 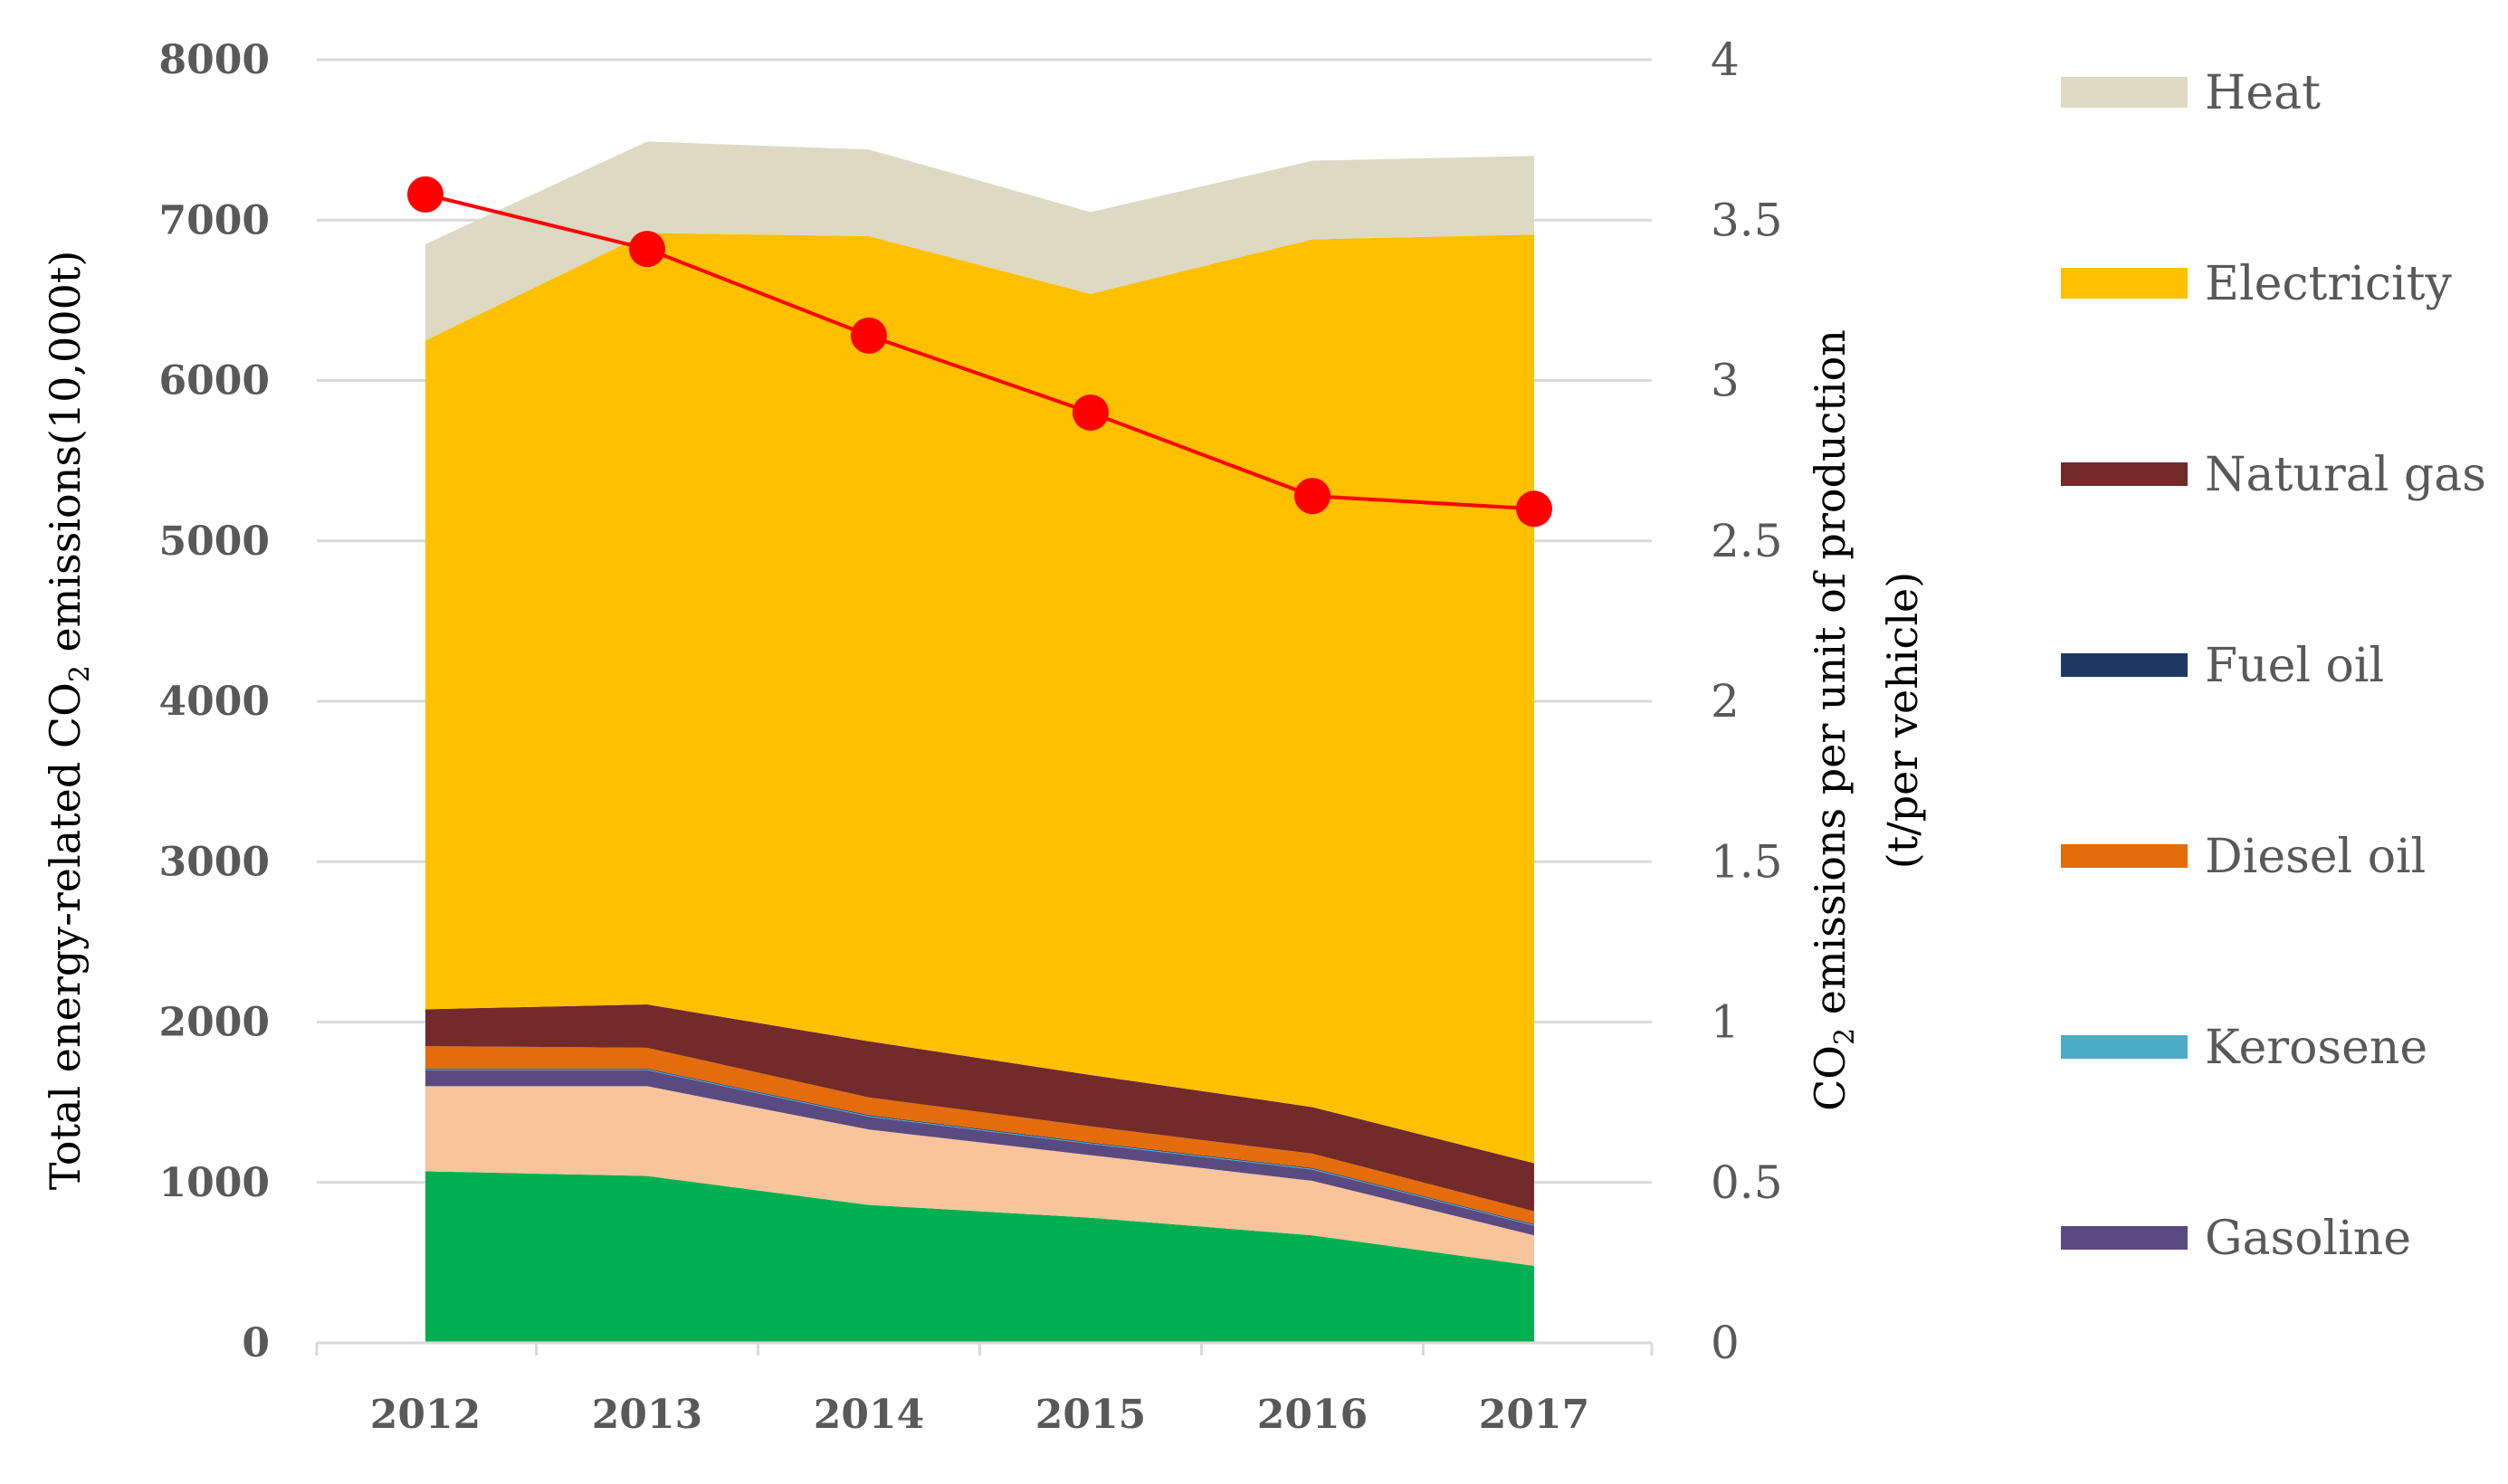 What do you see at coordinates (1534, 1415) in the screenshot?
I see `x-tick-2017: 2017` at bounding box center [1534, 1415].